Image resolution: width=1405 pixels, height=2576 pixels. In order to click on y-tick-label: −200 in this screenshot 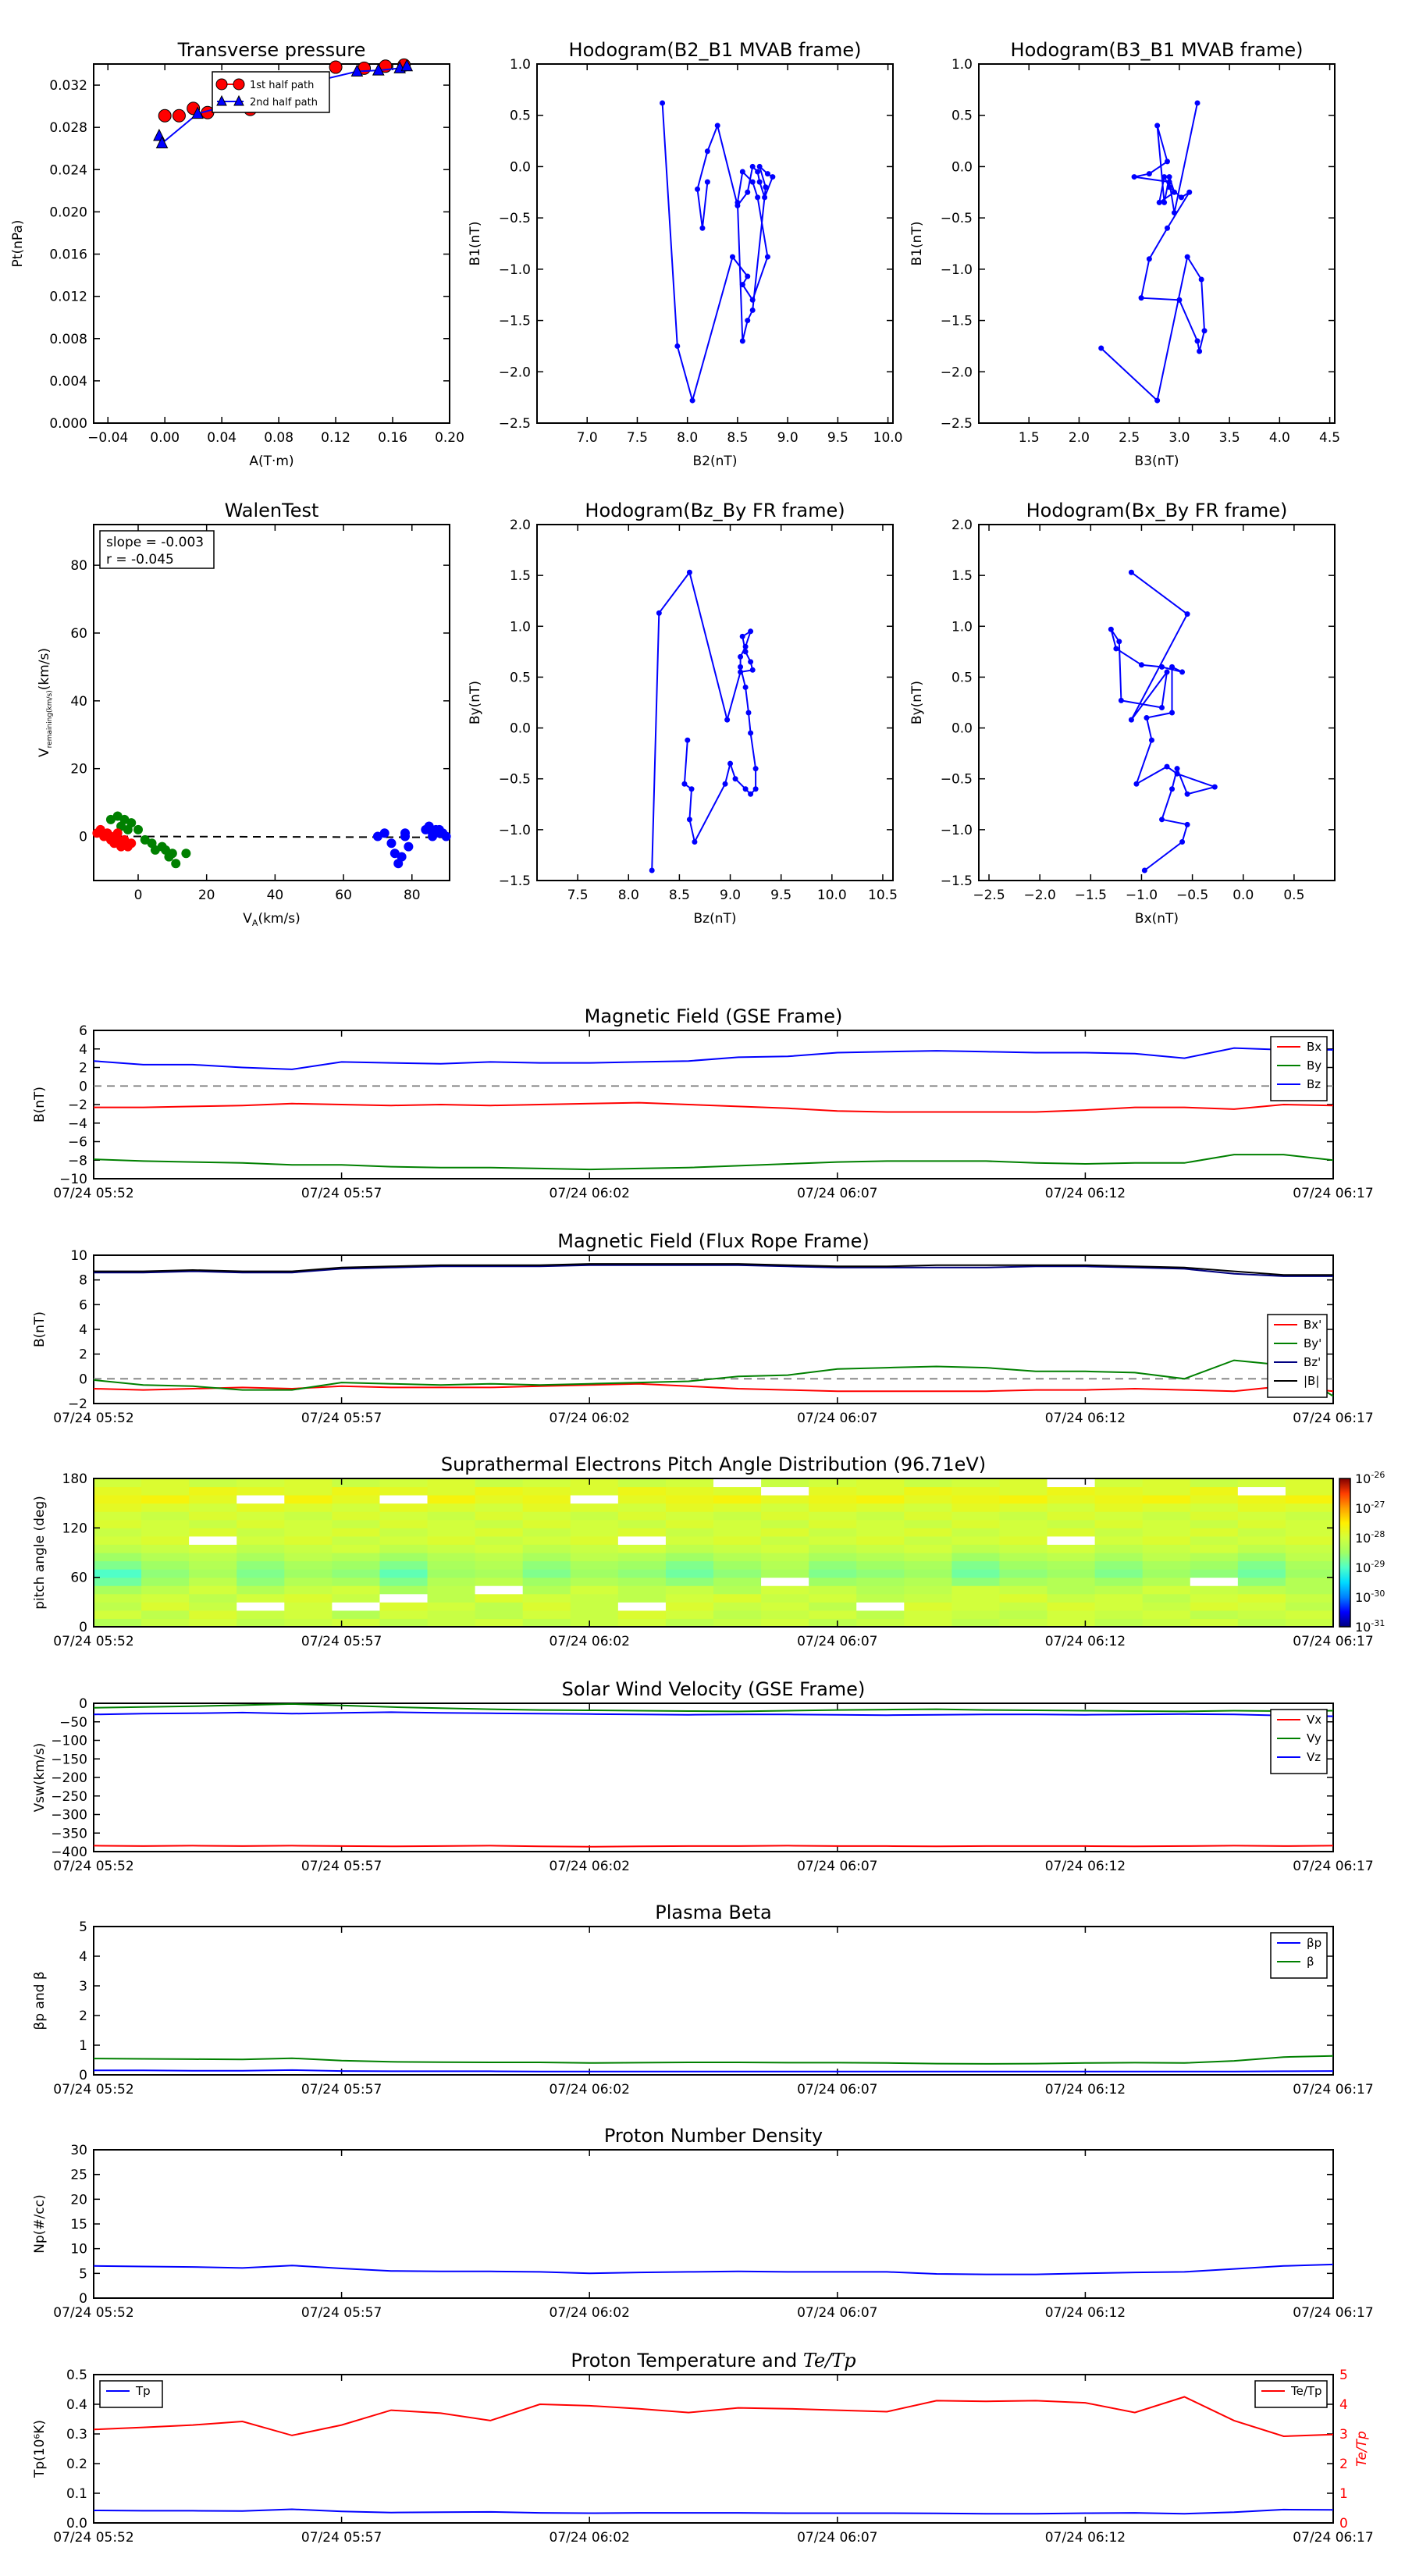, I will do `click(69, 1778)`.